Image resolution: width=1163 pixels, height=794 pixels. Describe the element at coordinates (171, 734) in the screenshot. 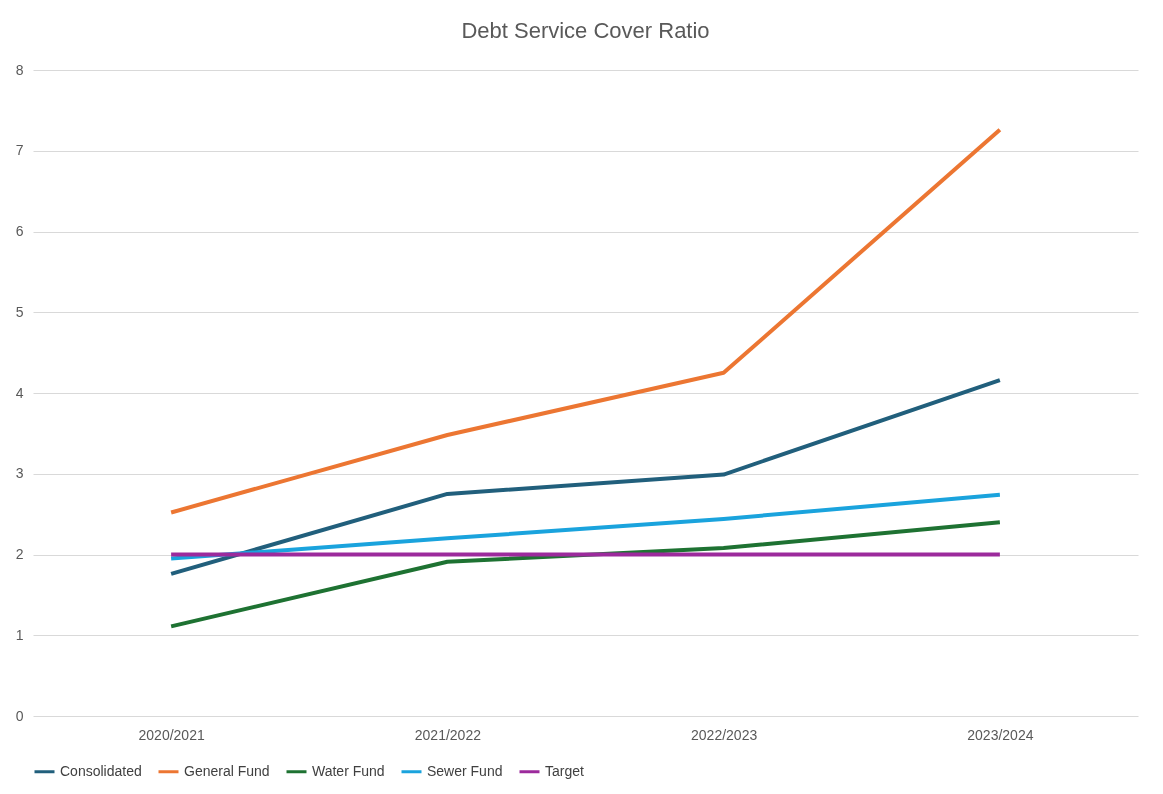

I see `x-tick-label: 2020/2021` at that location.